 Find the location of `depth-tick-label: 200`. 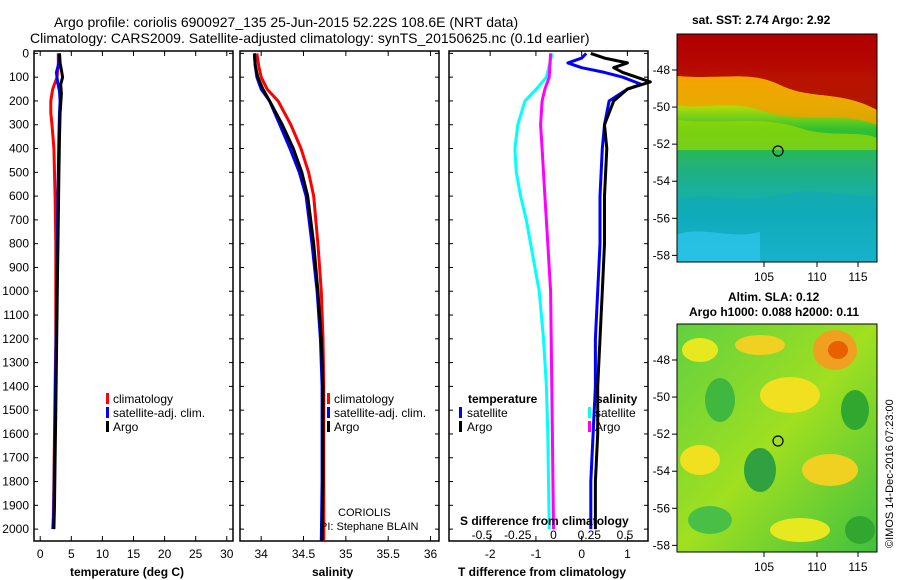

depth-tick-label: 200 is located at coordinates (19, 101).